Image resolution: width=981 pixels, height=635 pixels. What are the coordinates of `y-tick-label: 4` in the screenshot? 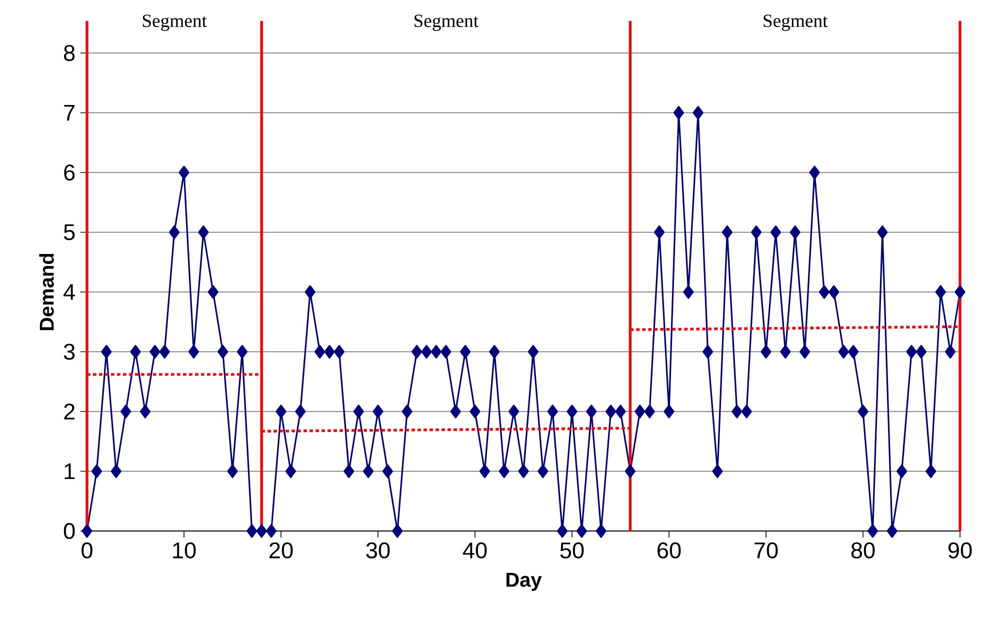 It's located at (69, 292).